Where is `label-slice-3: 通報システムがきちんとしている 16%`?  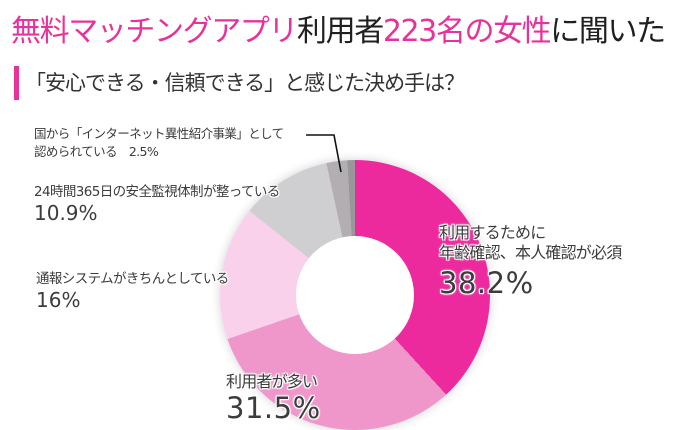
label-slice-3: 通報システムがきちんとしている 16% is located at coordinates (132, 291).